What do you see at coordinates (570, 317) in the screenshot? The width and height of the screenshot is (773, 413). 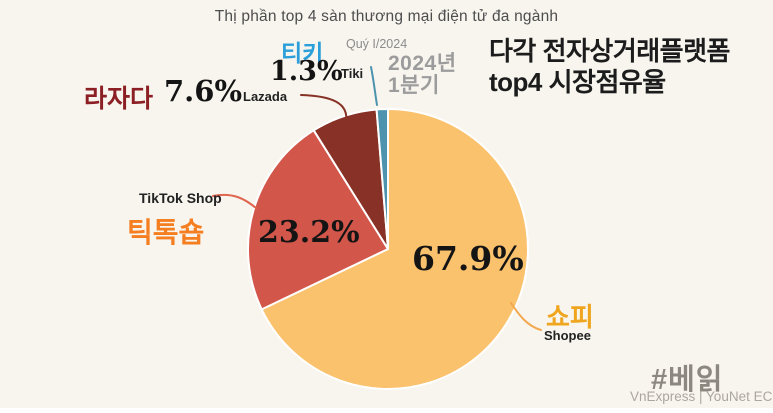 I see `shopee-korean-label: 쇼피` at bounding box center [570, 317].